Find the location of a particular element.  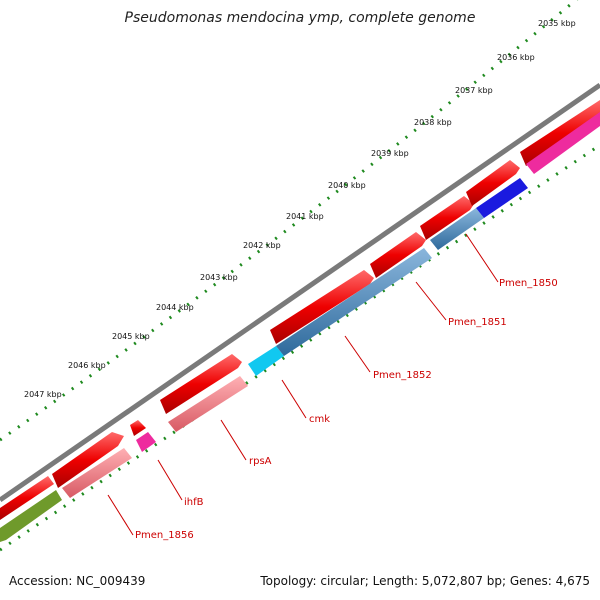

kbp-tick-label: 2038 kbp is located at coordinates (433, 122).